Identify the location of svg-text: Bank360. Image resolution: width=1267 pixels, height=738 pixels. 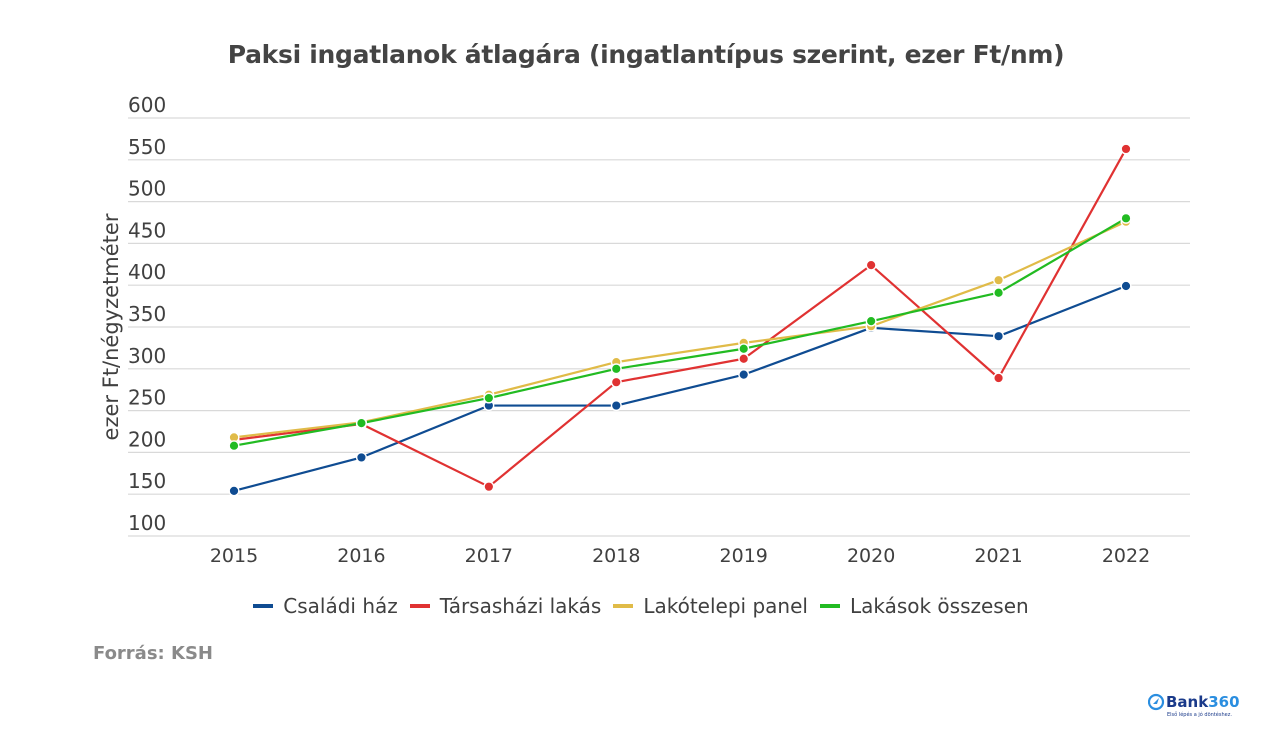
(1203, 702).